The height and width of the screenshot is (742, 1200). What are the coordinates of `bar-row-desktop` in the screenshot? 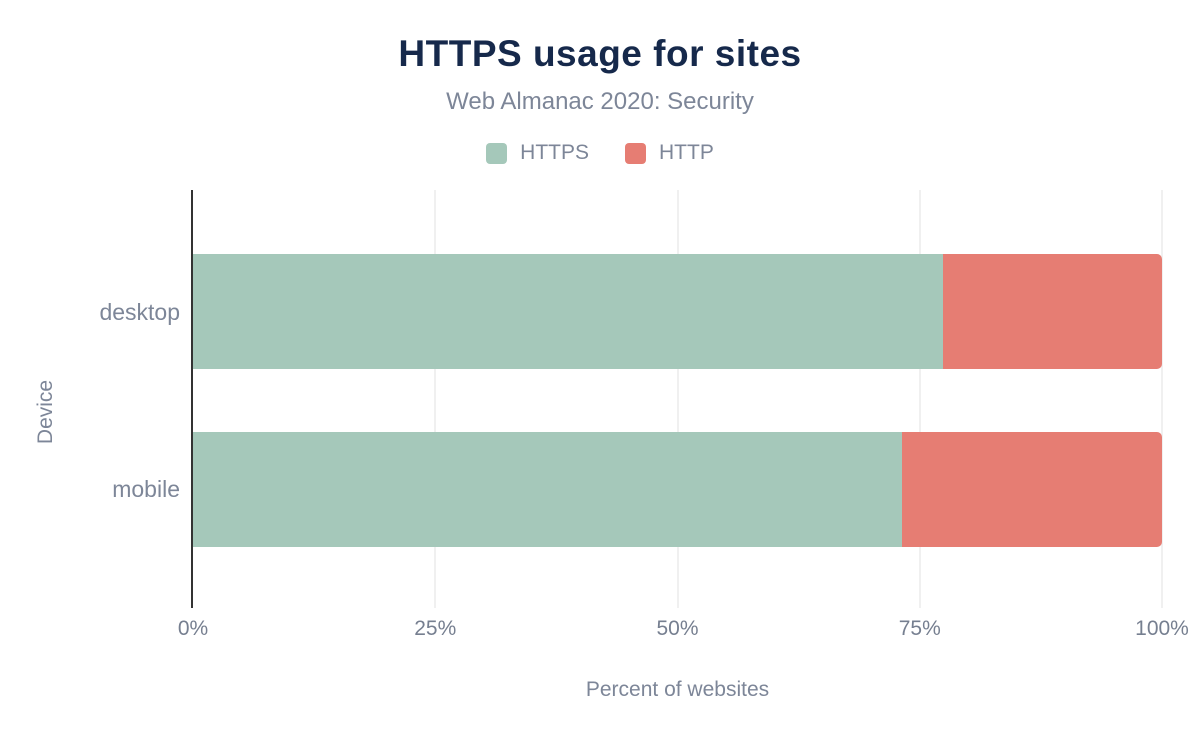 It's located at (677, 311).